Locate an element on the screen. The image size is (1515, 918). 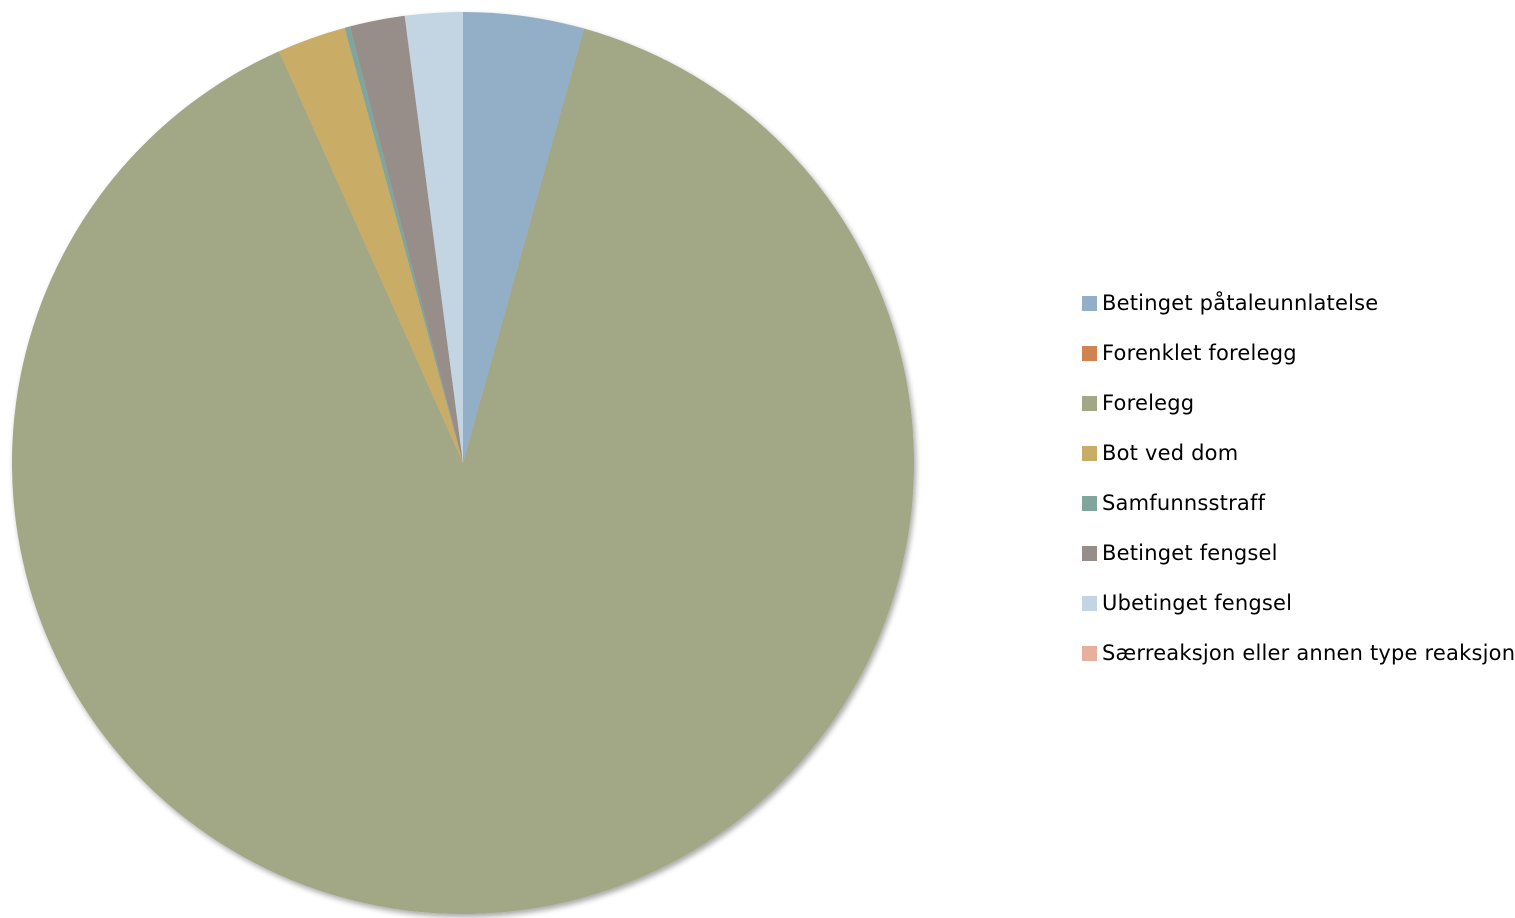
legend-item-samfunnsstraff: Samfunnsstraff is located at coordinates (1298, 503).